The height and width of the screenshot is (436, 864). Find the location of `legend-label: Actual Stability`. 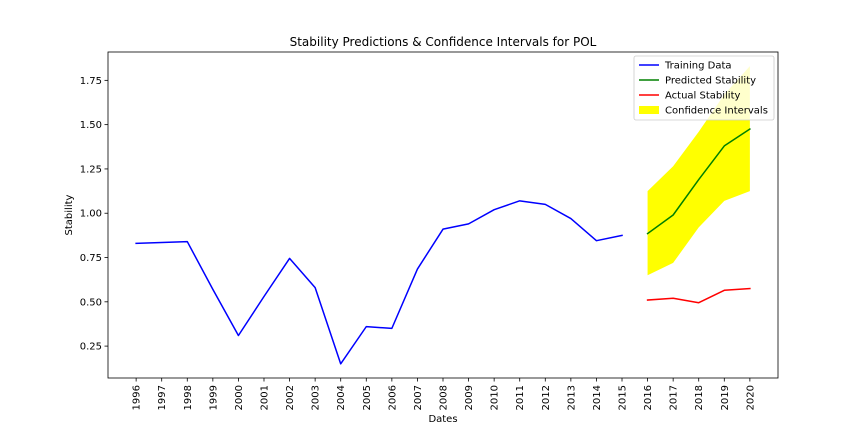

legend-label: Actual Stability is located at coordinates (703, 96).